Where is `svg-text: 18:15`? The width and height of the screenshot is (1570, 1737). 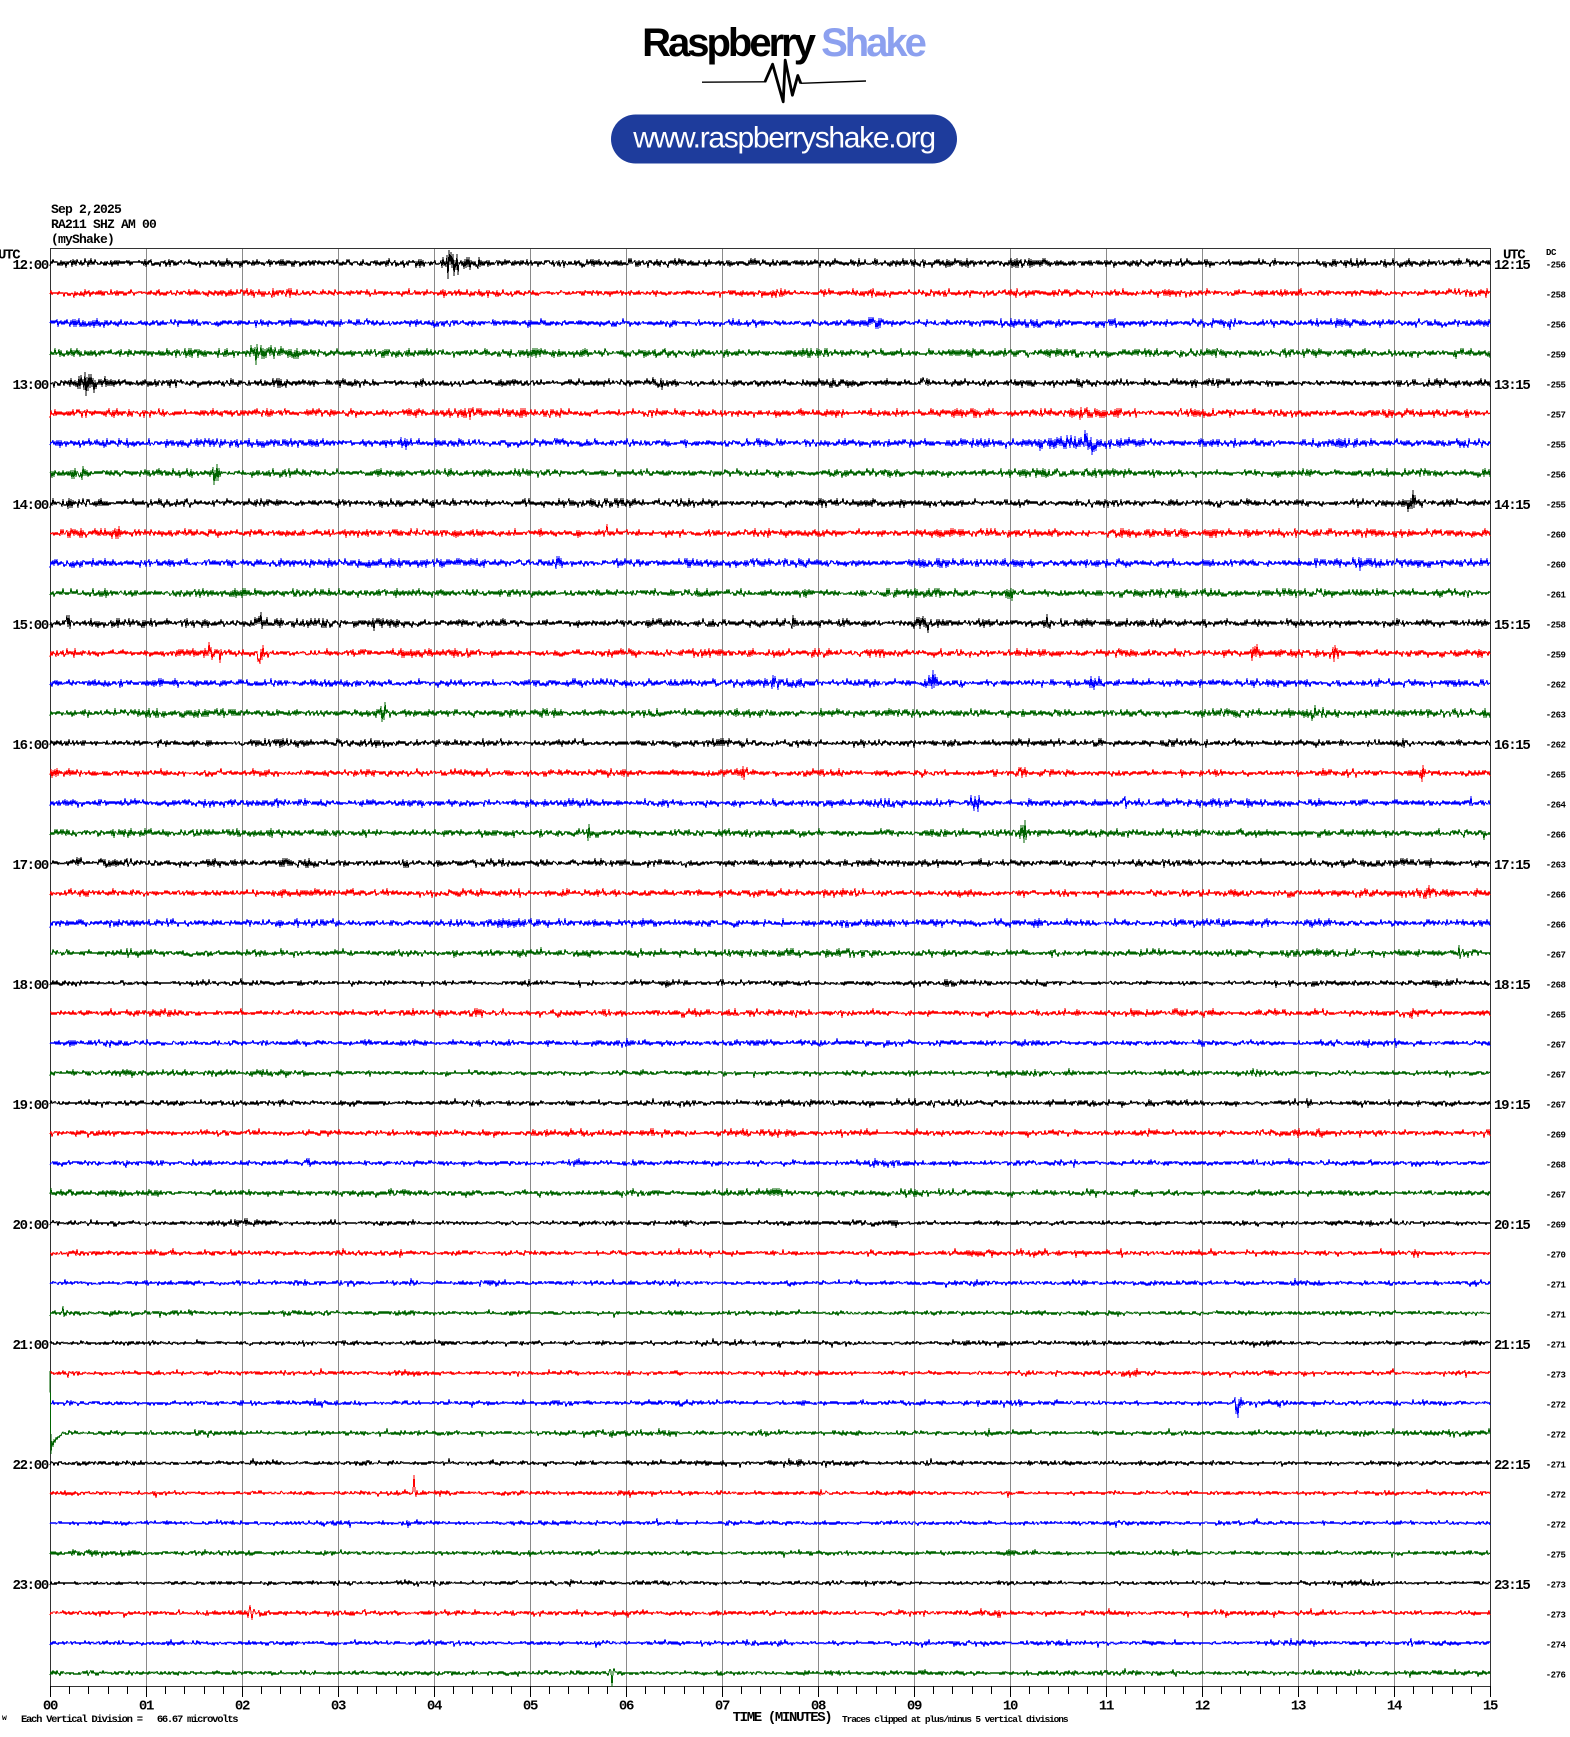 svg-text: 18:15 is located at coordinates (1512, 986).